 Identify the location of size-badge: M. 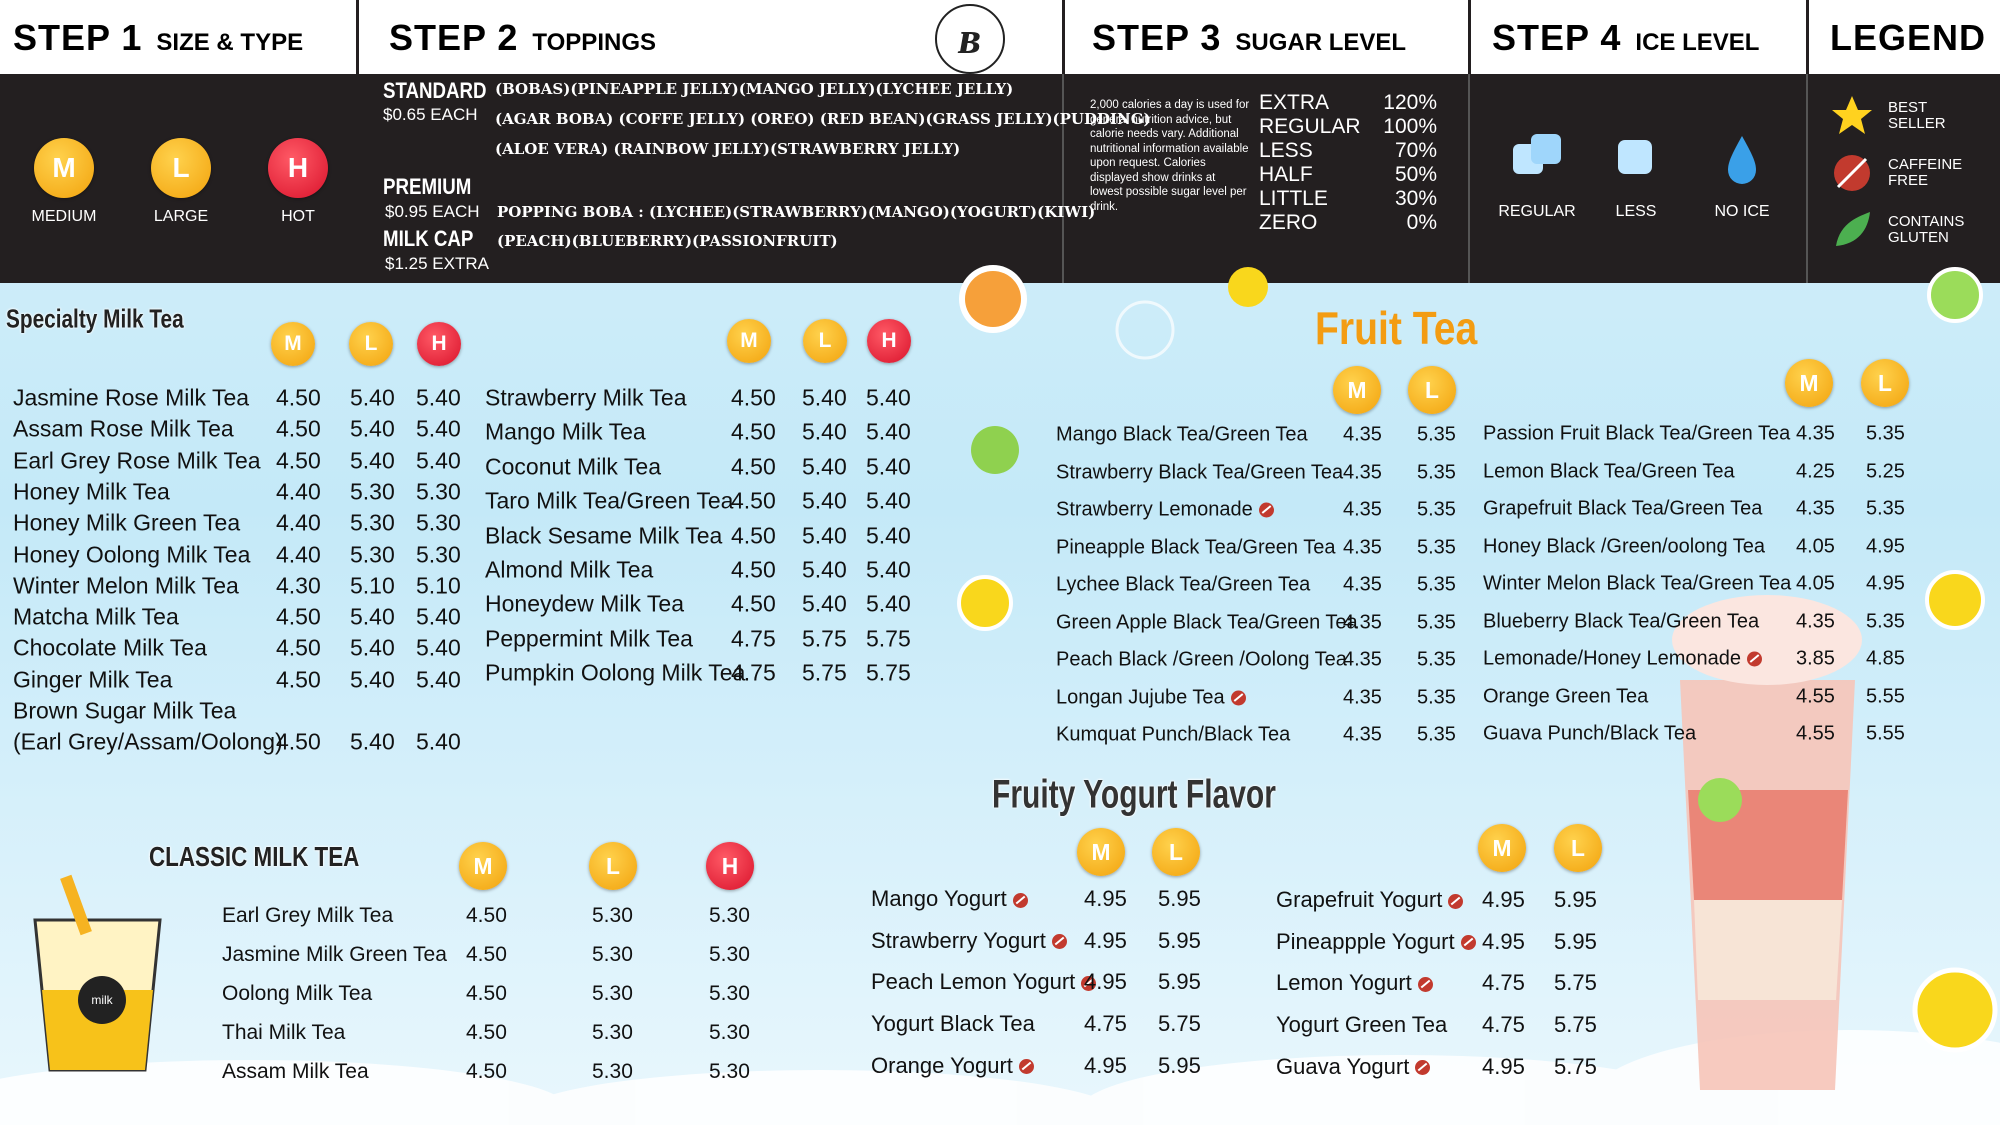
(1357, 390).